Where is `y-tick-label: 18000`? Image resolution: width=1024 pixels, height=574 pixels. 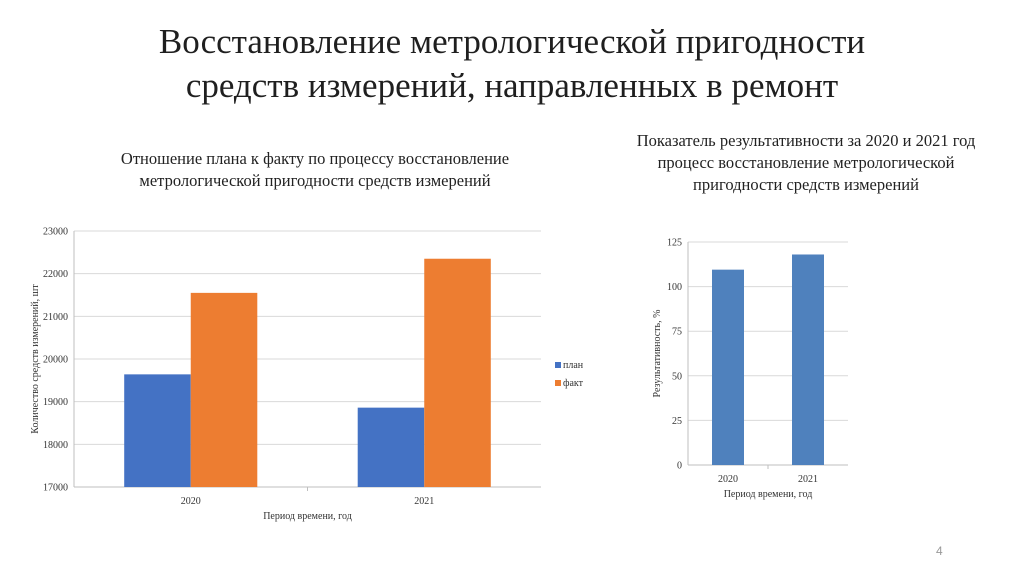 y-tick-label: 18000 is located at coordinates (55, 445).